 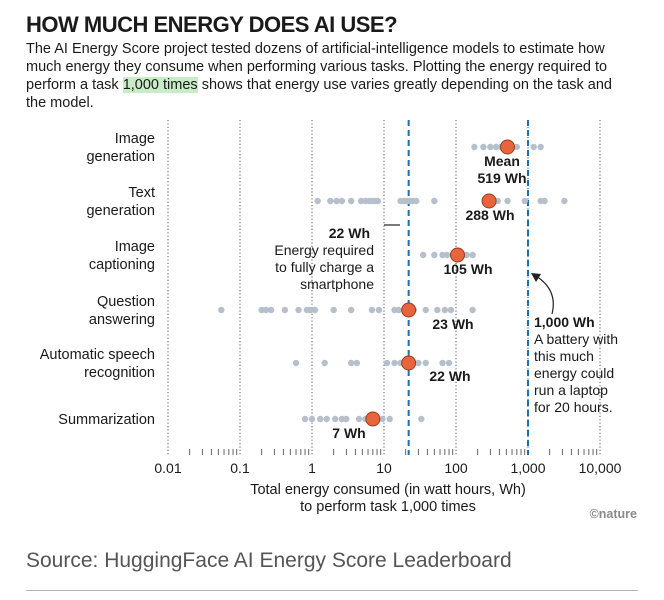 I want to click on page-title: HOW MUCH ENERGY DOES AI USE?, so click(x=212, y=24).